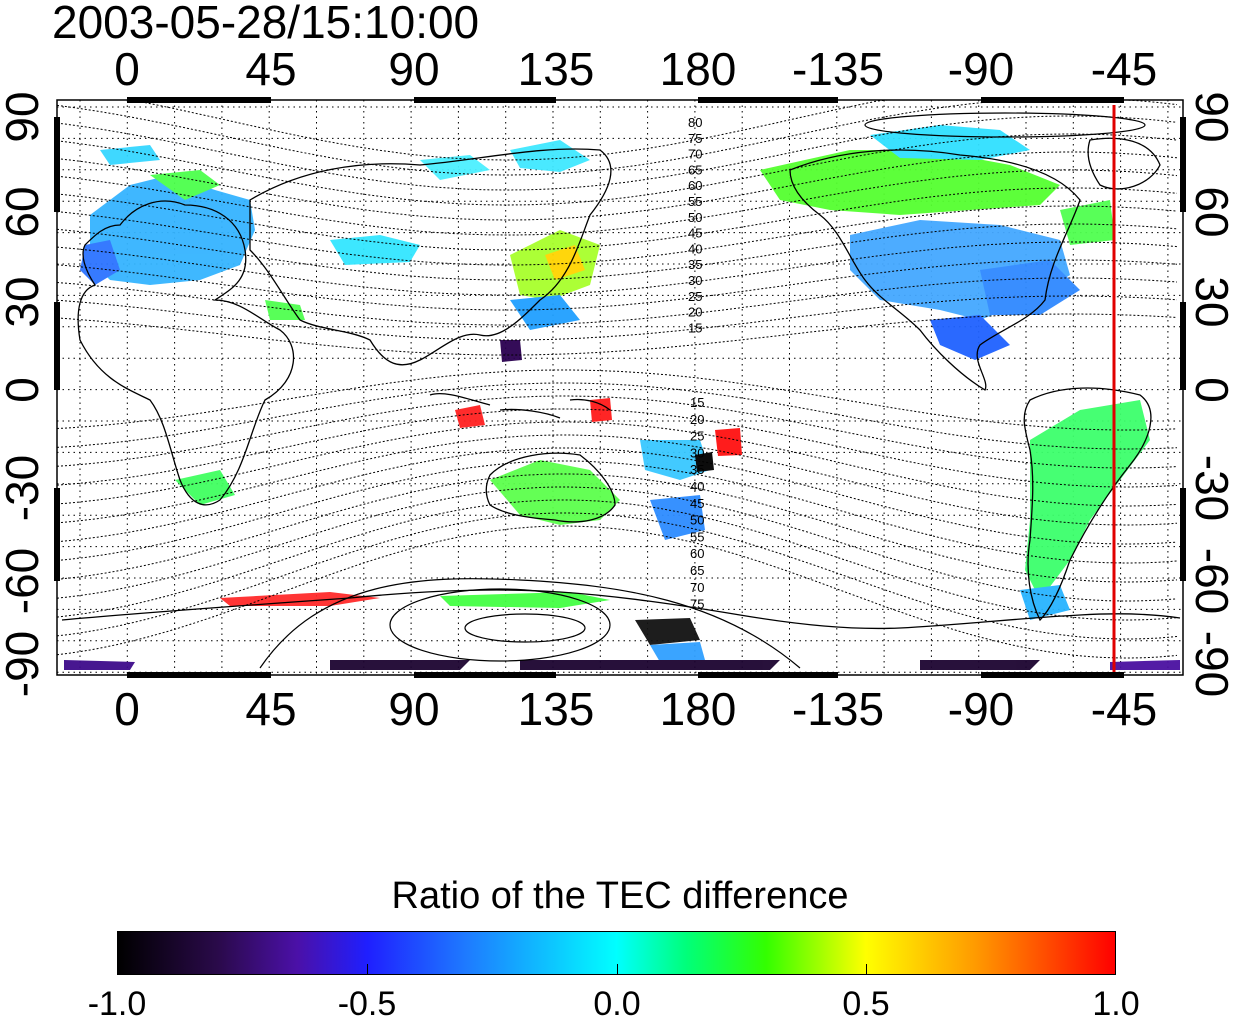  Describe the element at coordinates (601, 410) in the screenshot. I see `tec-patch-png` at that location.